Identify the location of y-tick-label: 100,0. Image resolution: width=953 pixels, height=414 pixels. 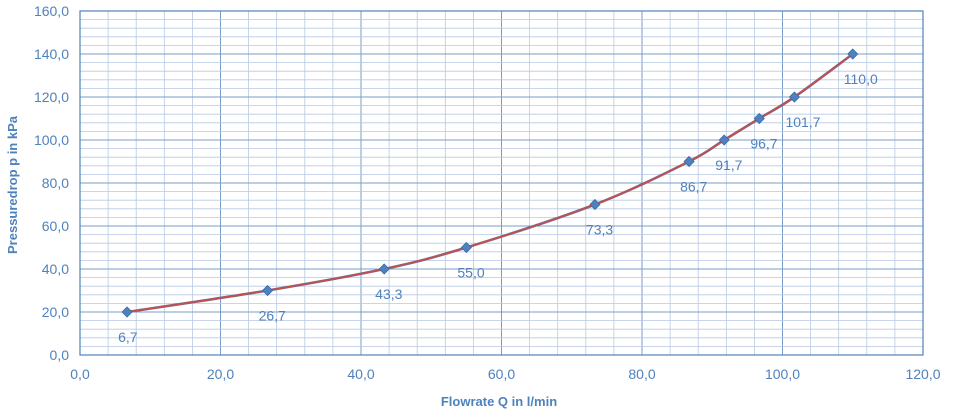
(51, 140).